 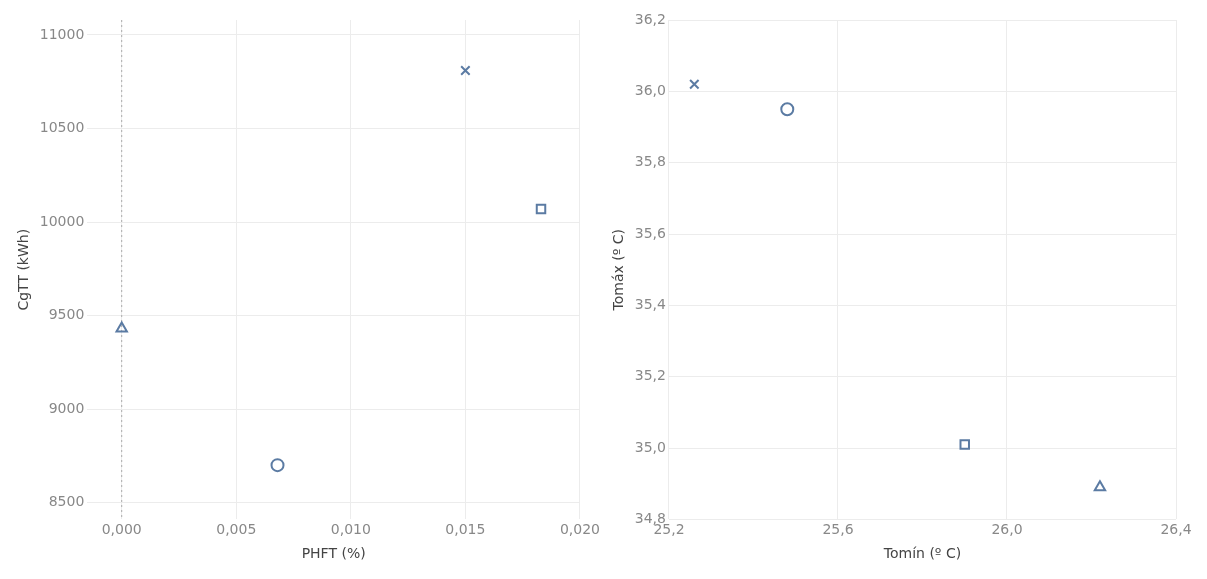 I want to click on y-axis-title: CgTT (kWh), so click(x=23, y=269).